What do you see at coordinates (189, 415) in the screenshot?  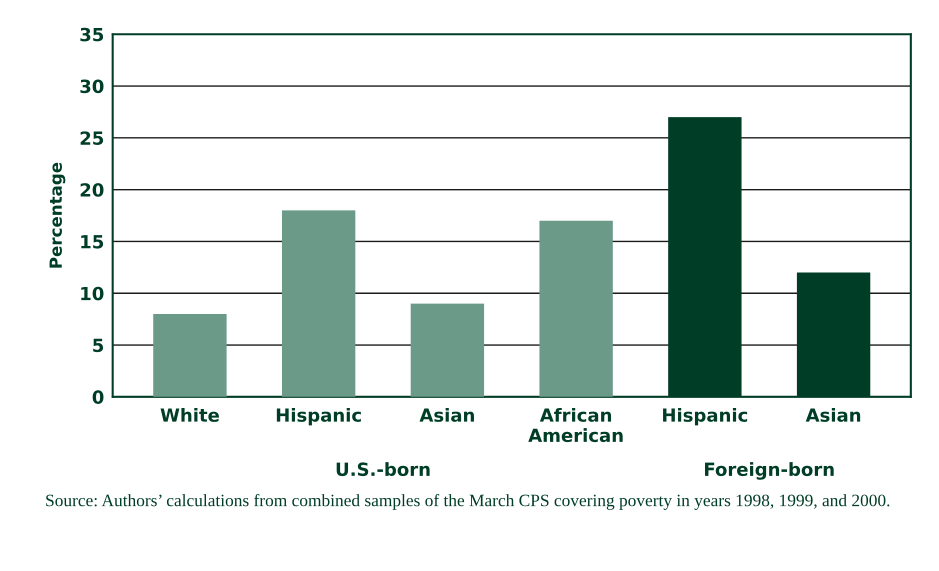 I see `x-tick-label: White` at bounding box center [189, 415].